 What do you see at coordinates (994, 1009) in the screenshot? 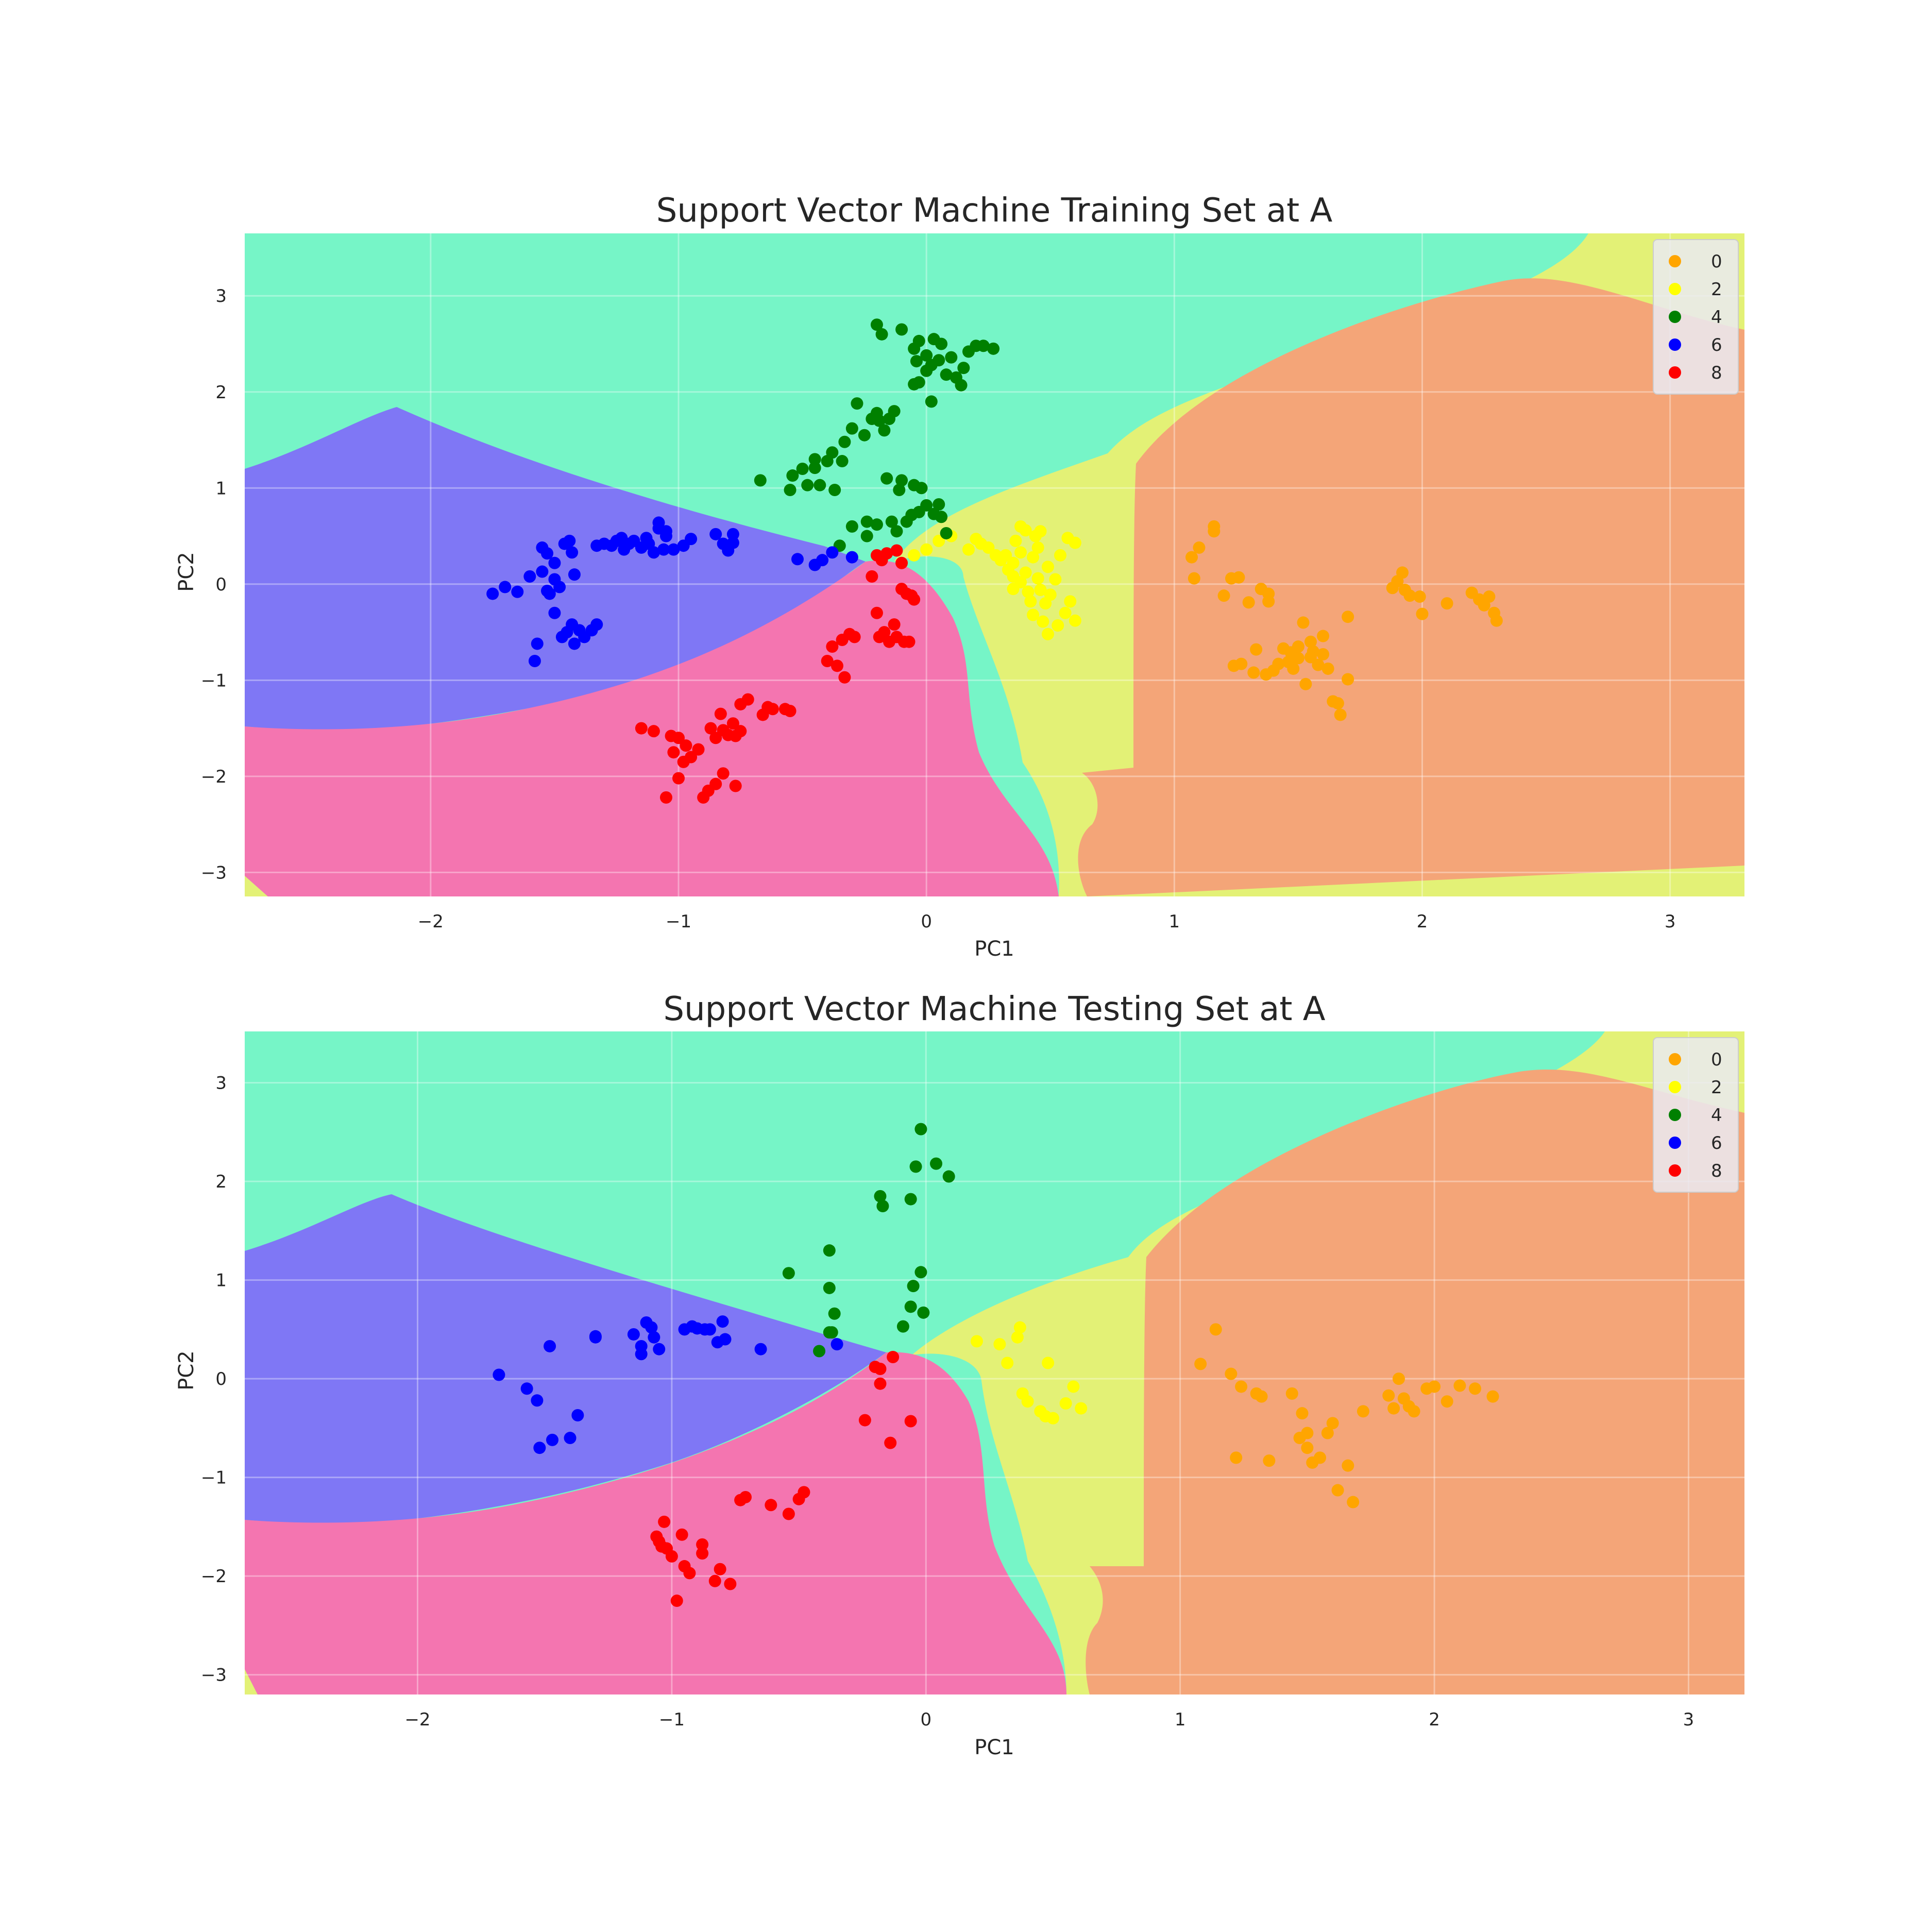
I see `chart-title: Support Vector Machine Testing Set at A` at bounding box center [994, 1009].